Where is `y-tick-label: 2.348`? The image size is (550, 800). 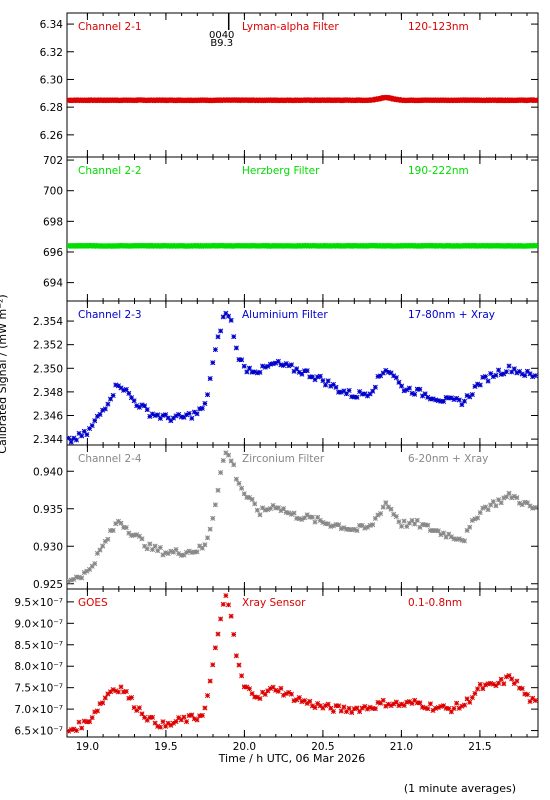 y-tick-label: 2.348 is located at coordinates (48, 393).